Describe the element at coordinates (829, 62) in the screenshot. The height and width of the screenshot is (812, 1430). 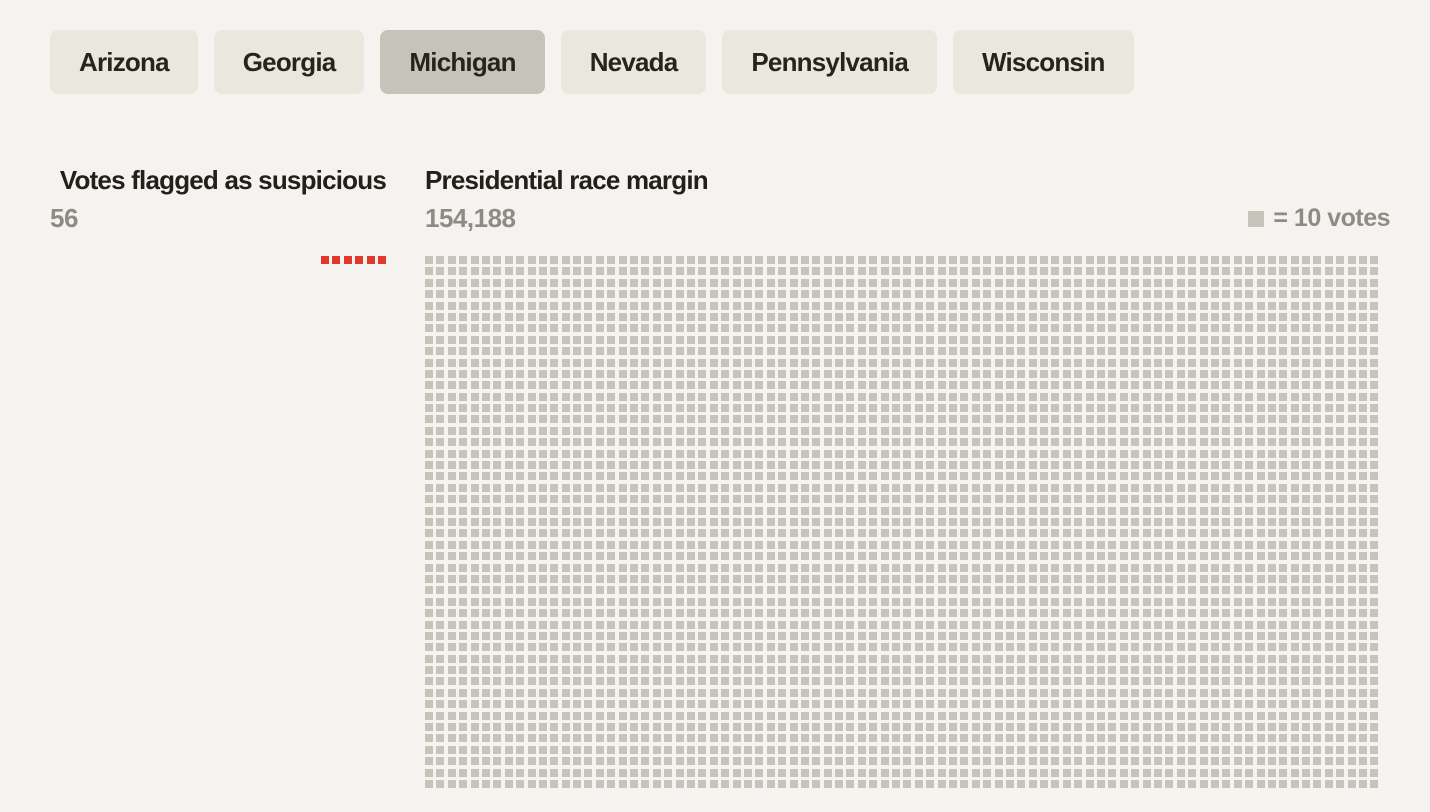
I see `tab-pennsylvania: Pennsylvania` at that location.